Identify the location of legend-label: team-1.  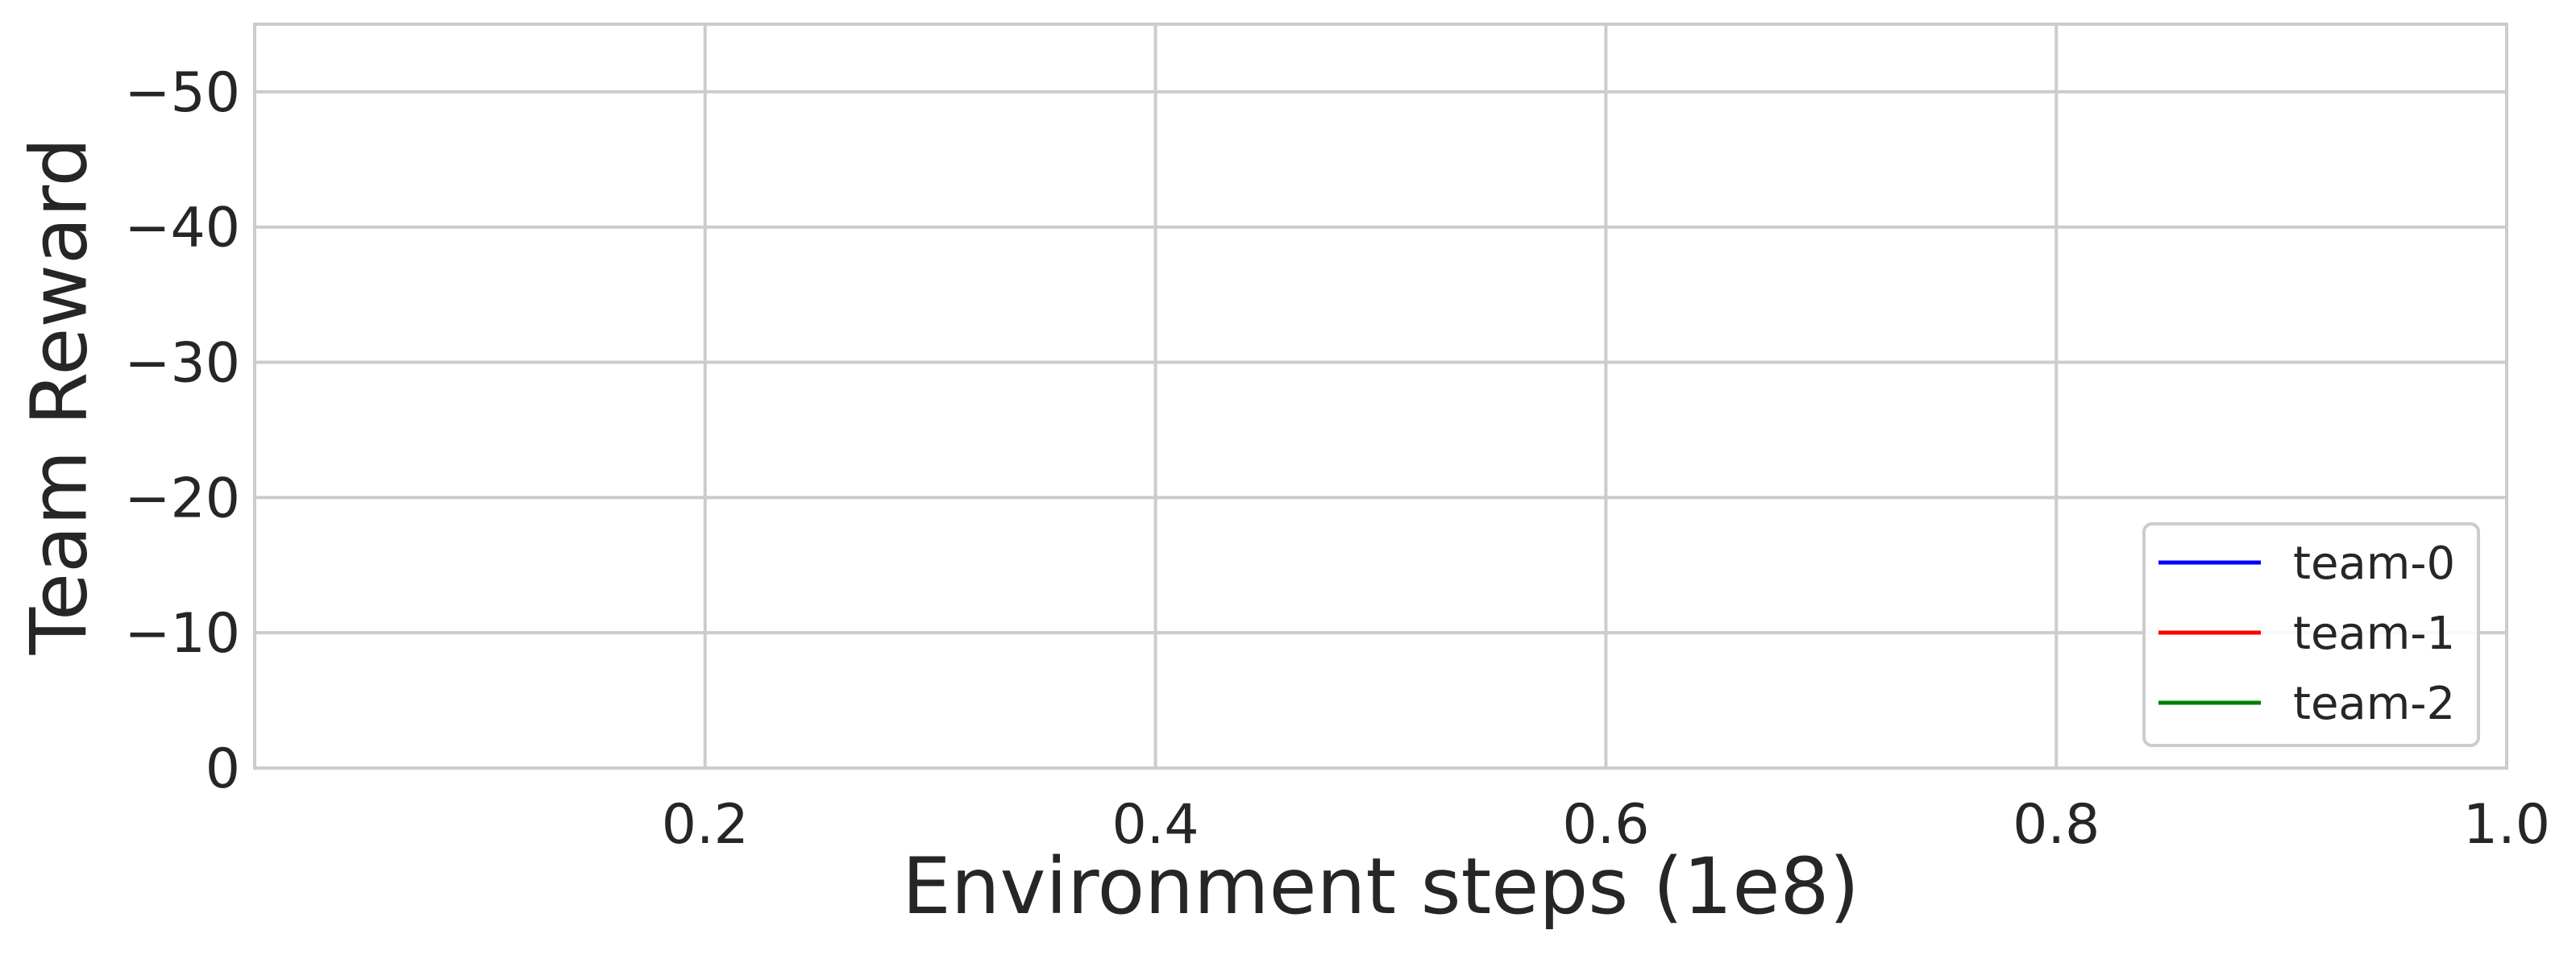
(2374, 634).